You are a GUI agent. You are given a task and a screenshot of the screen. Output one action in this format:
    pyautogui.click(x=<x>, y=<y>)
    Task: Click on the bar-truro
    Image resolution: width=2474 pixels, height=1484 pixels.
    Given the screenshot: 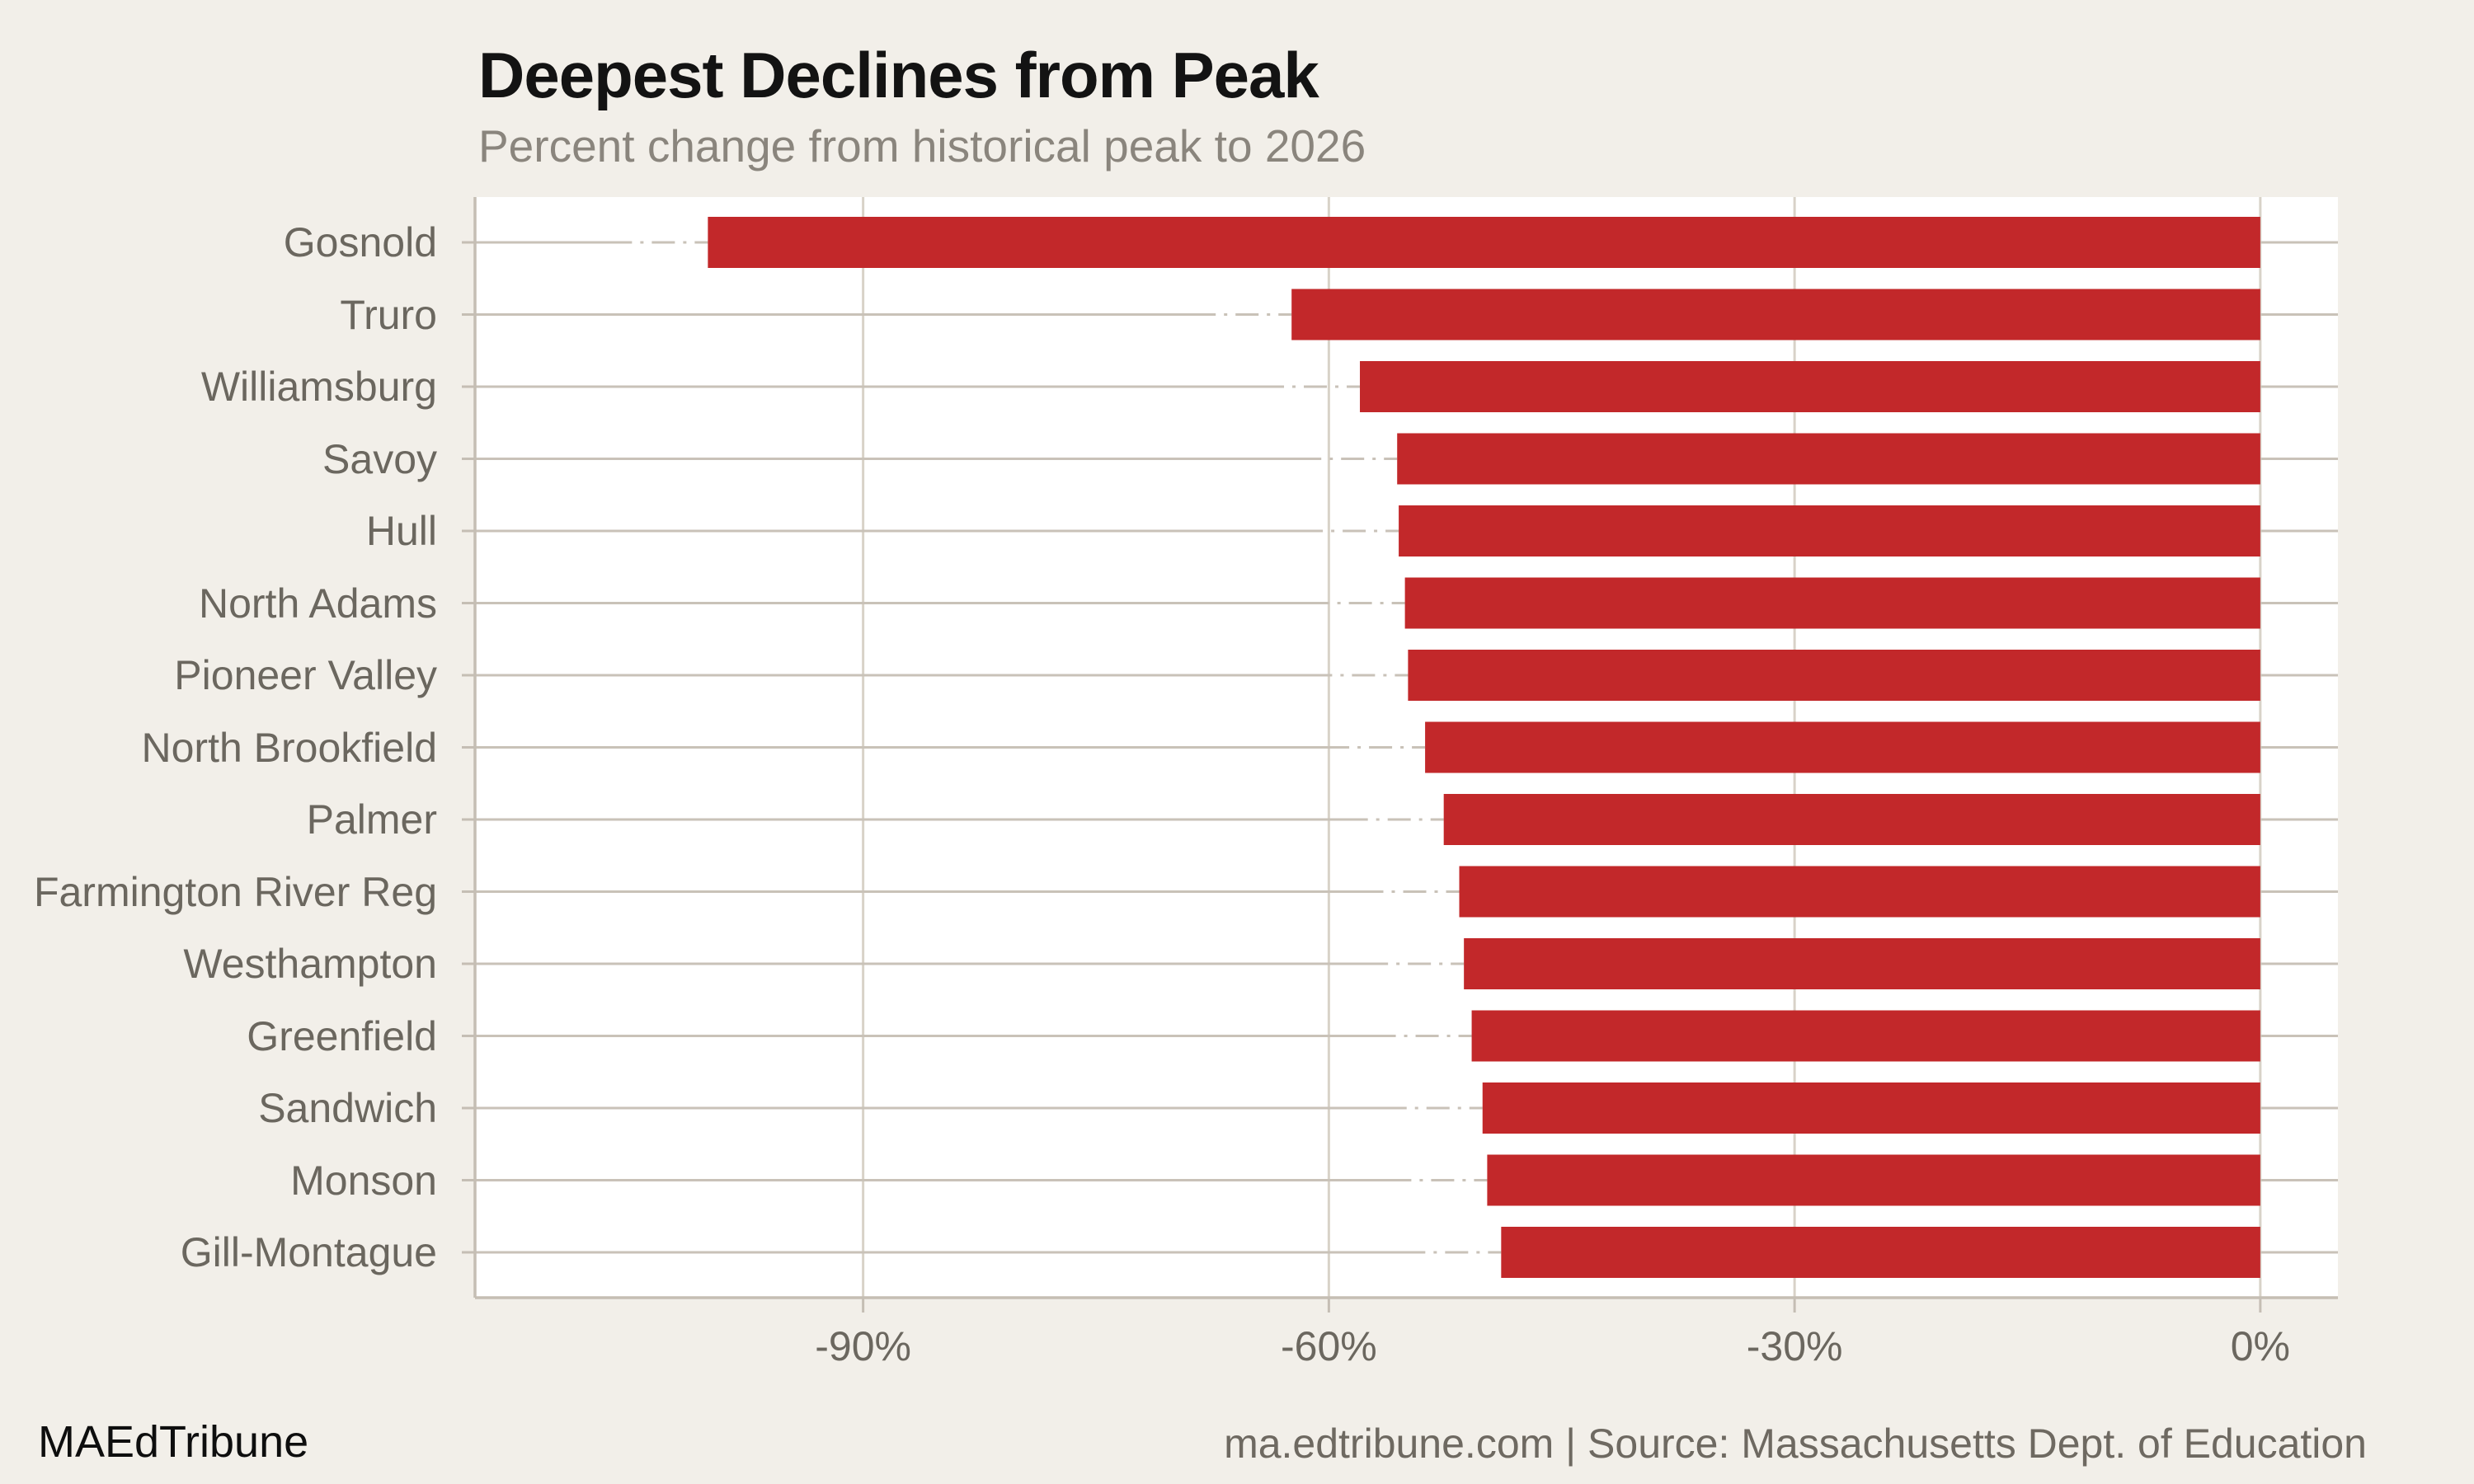 What is the action you would take?
    pyautogui.click(x=1775, y=314)
    